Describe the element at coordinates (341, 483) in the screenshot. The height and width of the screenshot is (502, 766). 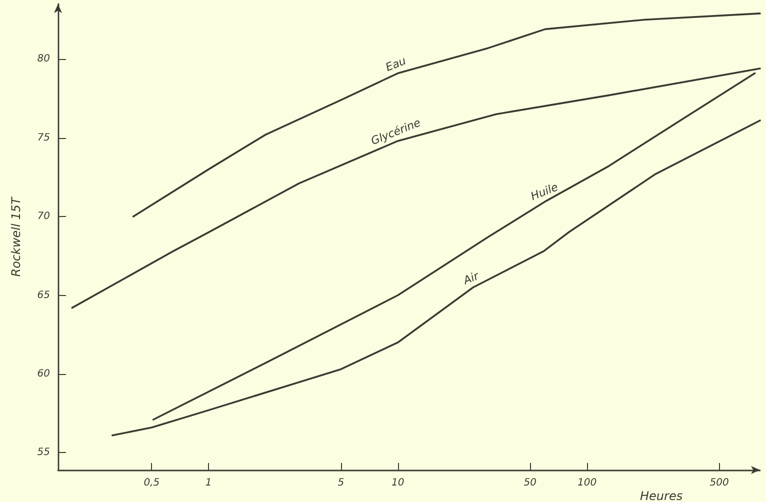
I see `x-tick-label: 5` at that location.